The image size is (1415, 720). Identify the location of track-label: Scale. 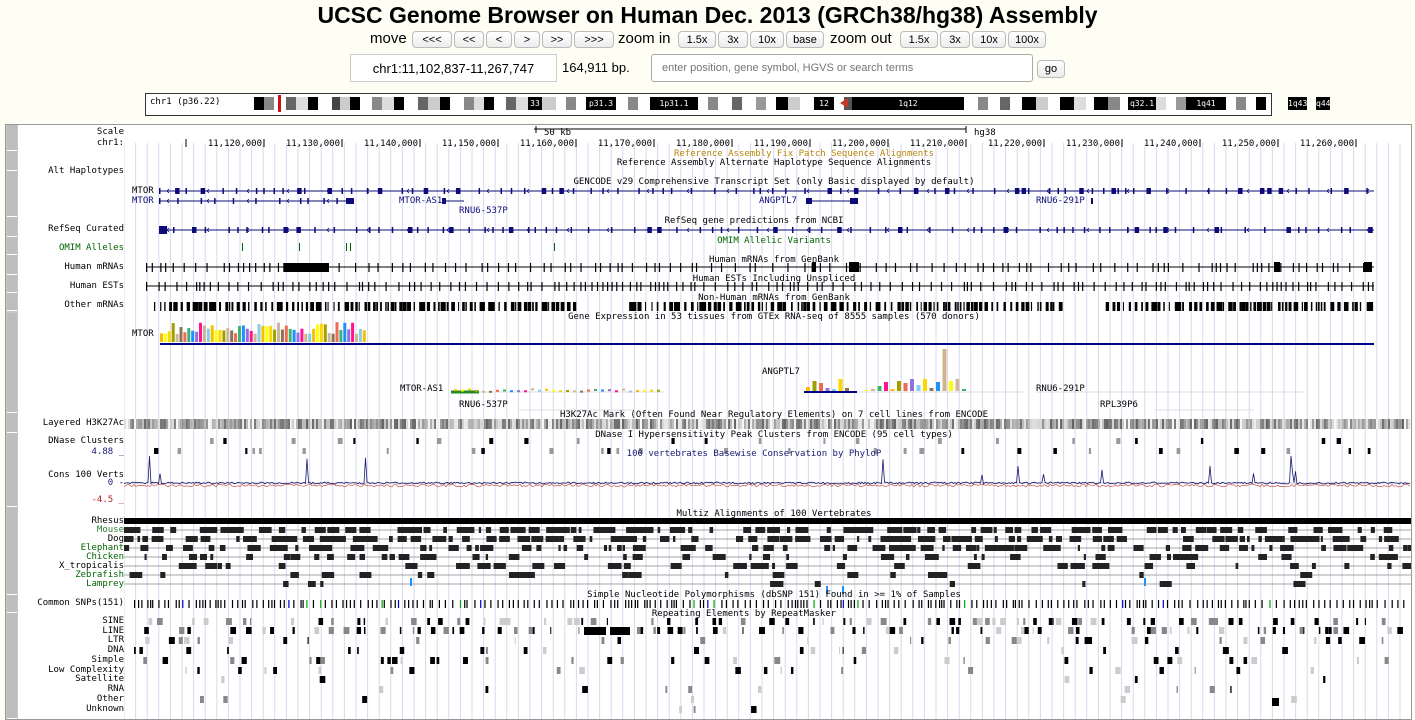
(110, 132).